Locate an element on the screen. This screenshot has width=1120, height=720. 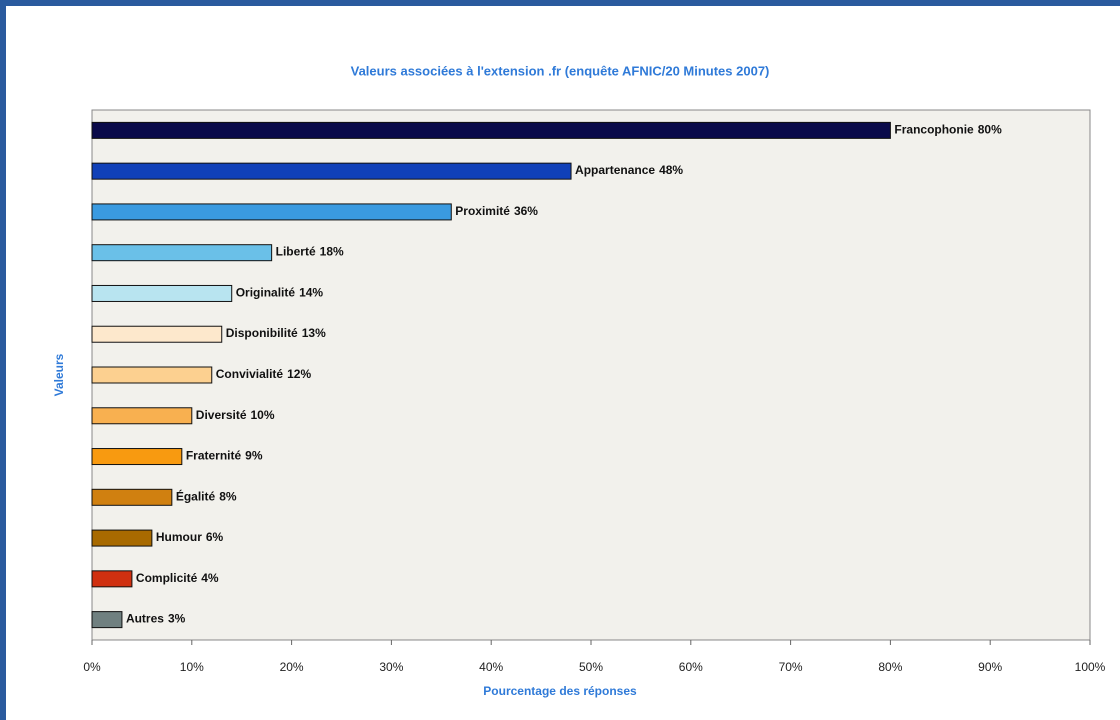
data-label-value: 48% is located at coordinates (671, 170).